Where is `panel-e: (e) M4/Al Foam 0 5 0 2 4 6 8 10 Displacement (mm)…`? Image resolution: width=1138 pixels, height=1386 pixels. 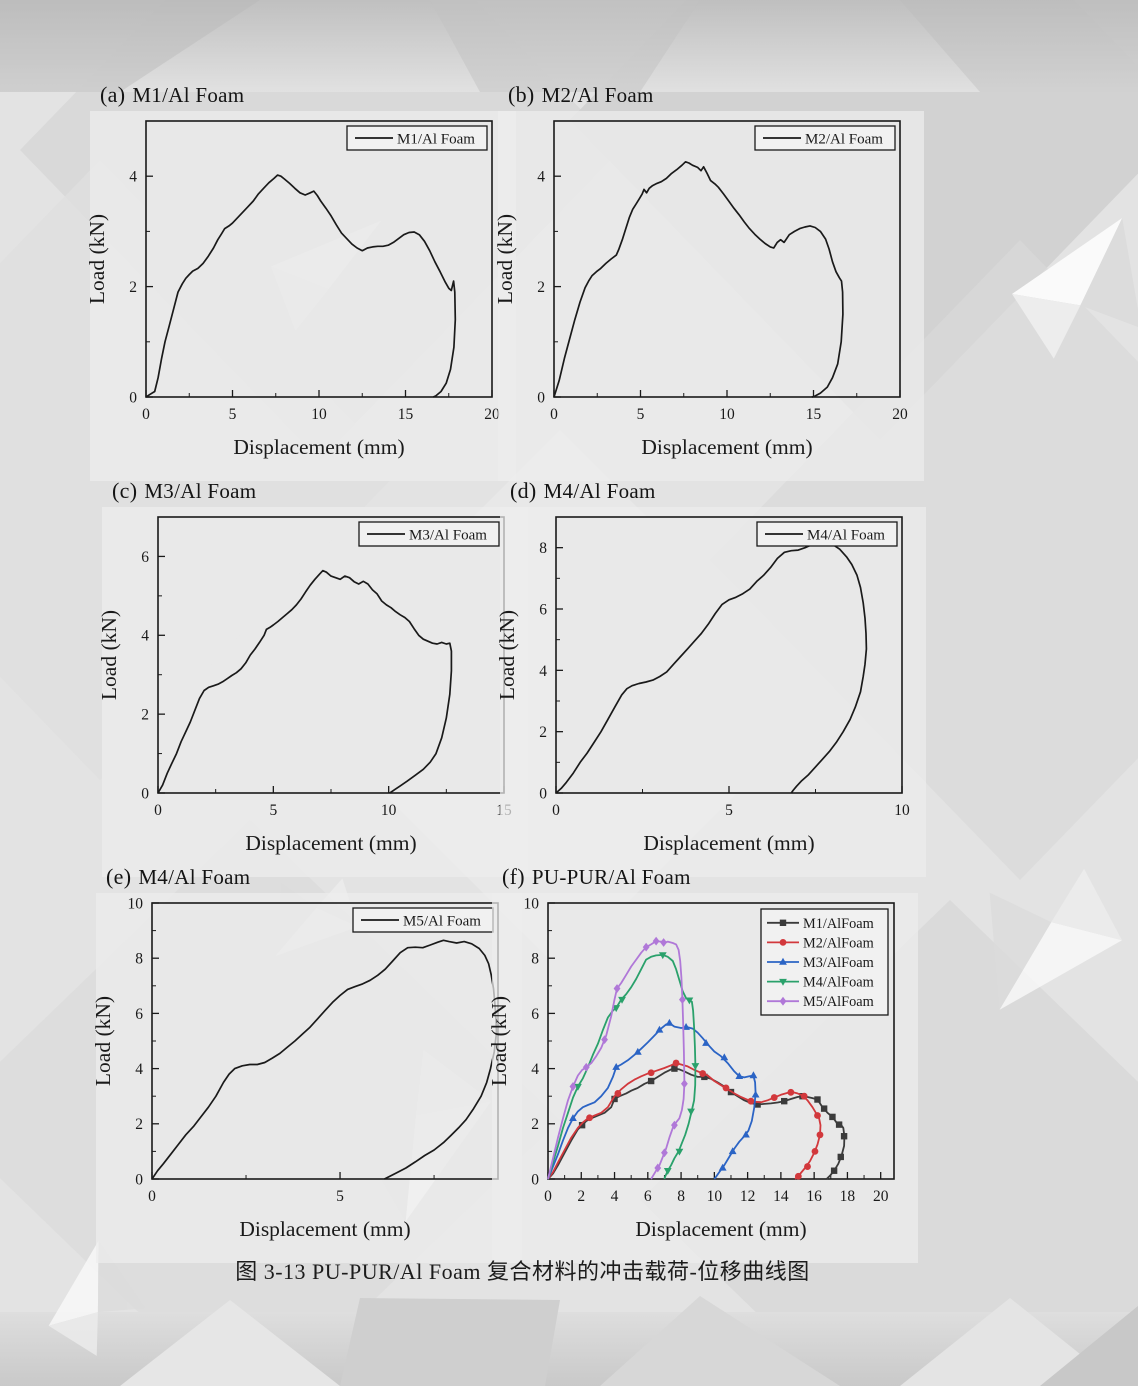
panel-e: (e) M4/Al Foam 0 5 0 2 4 6 8 10 Displacement (mm)… is located at coordinates (309, 1064).